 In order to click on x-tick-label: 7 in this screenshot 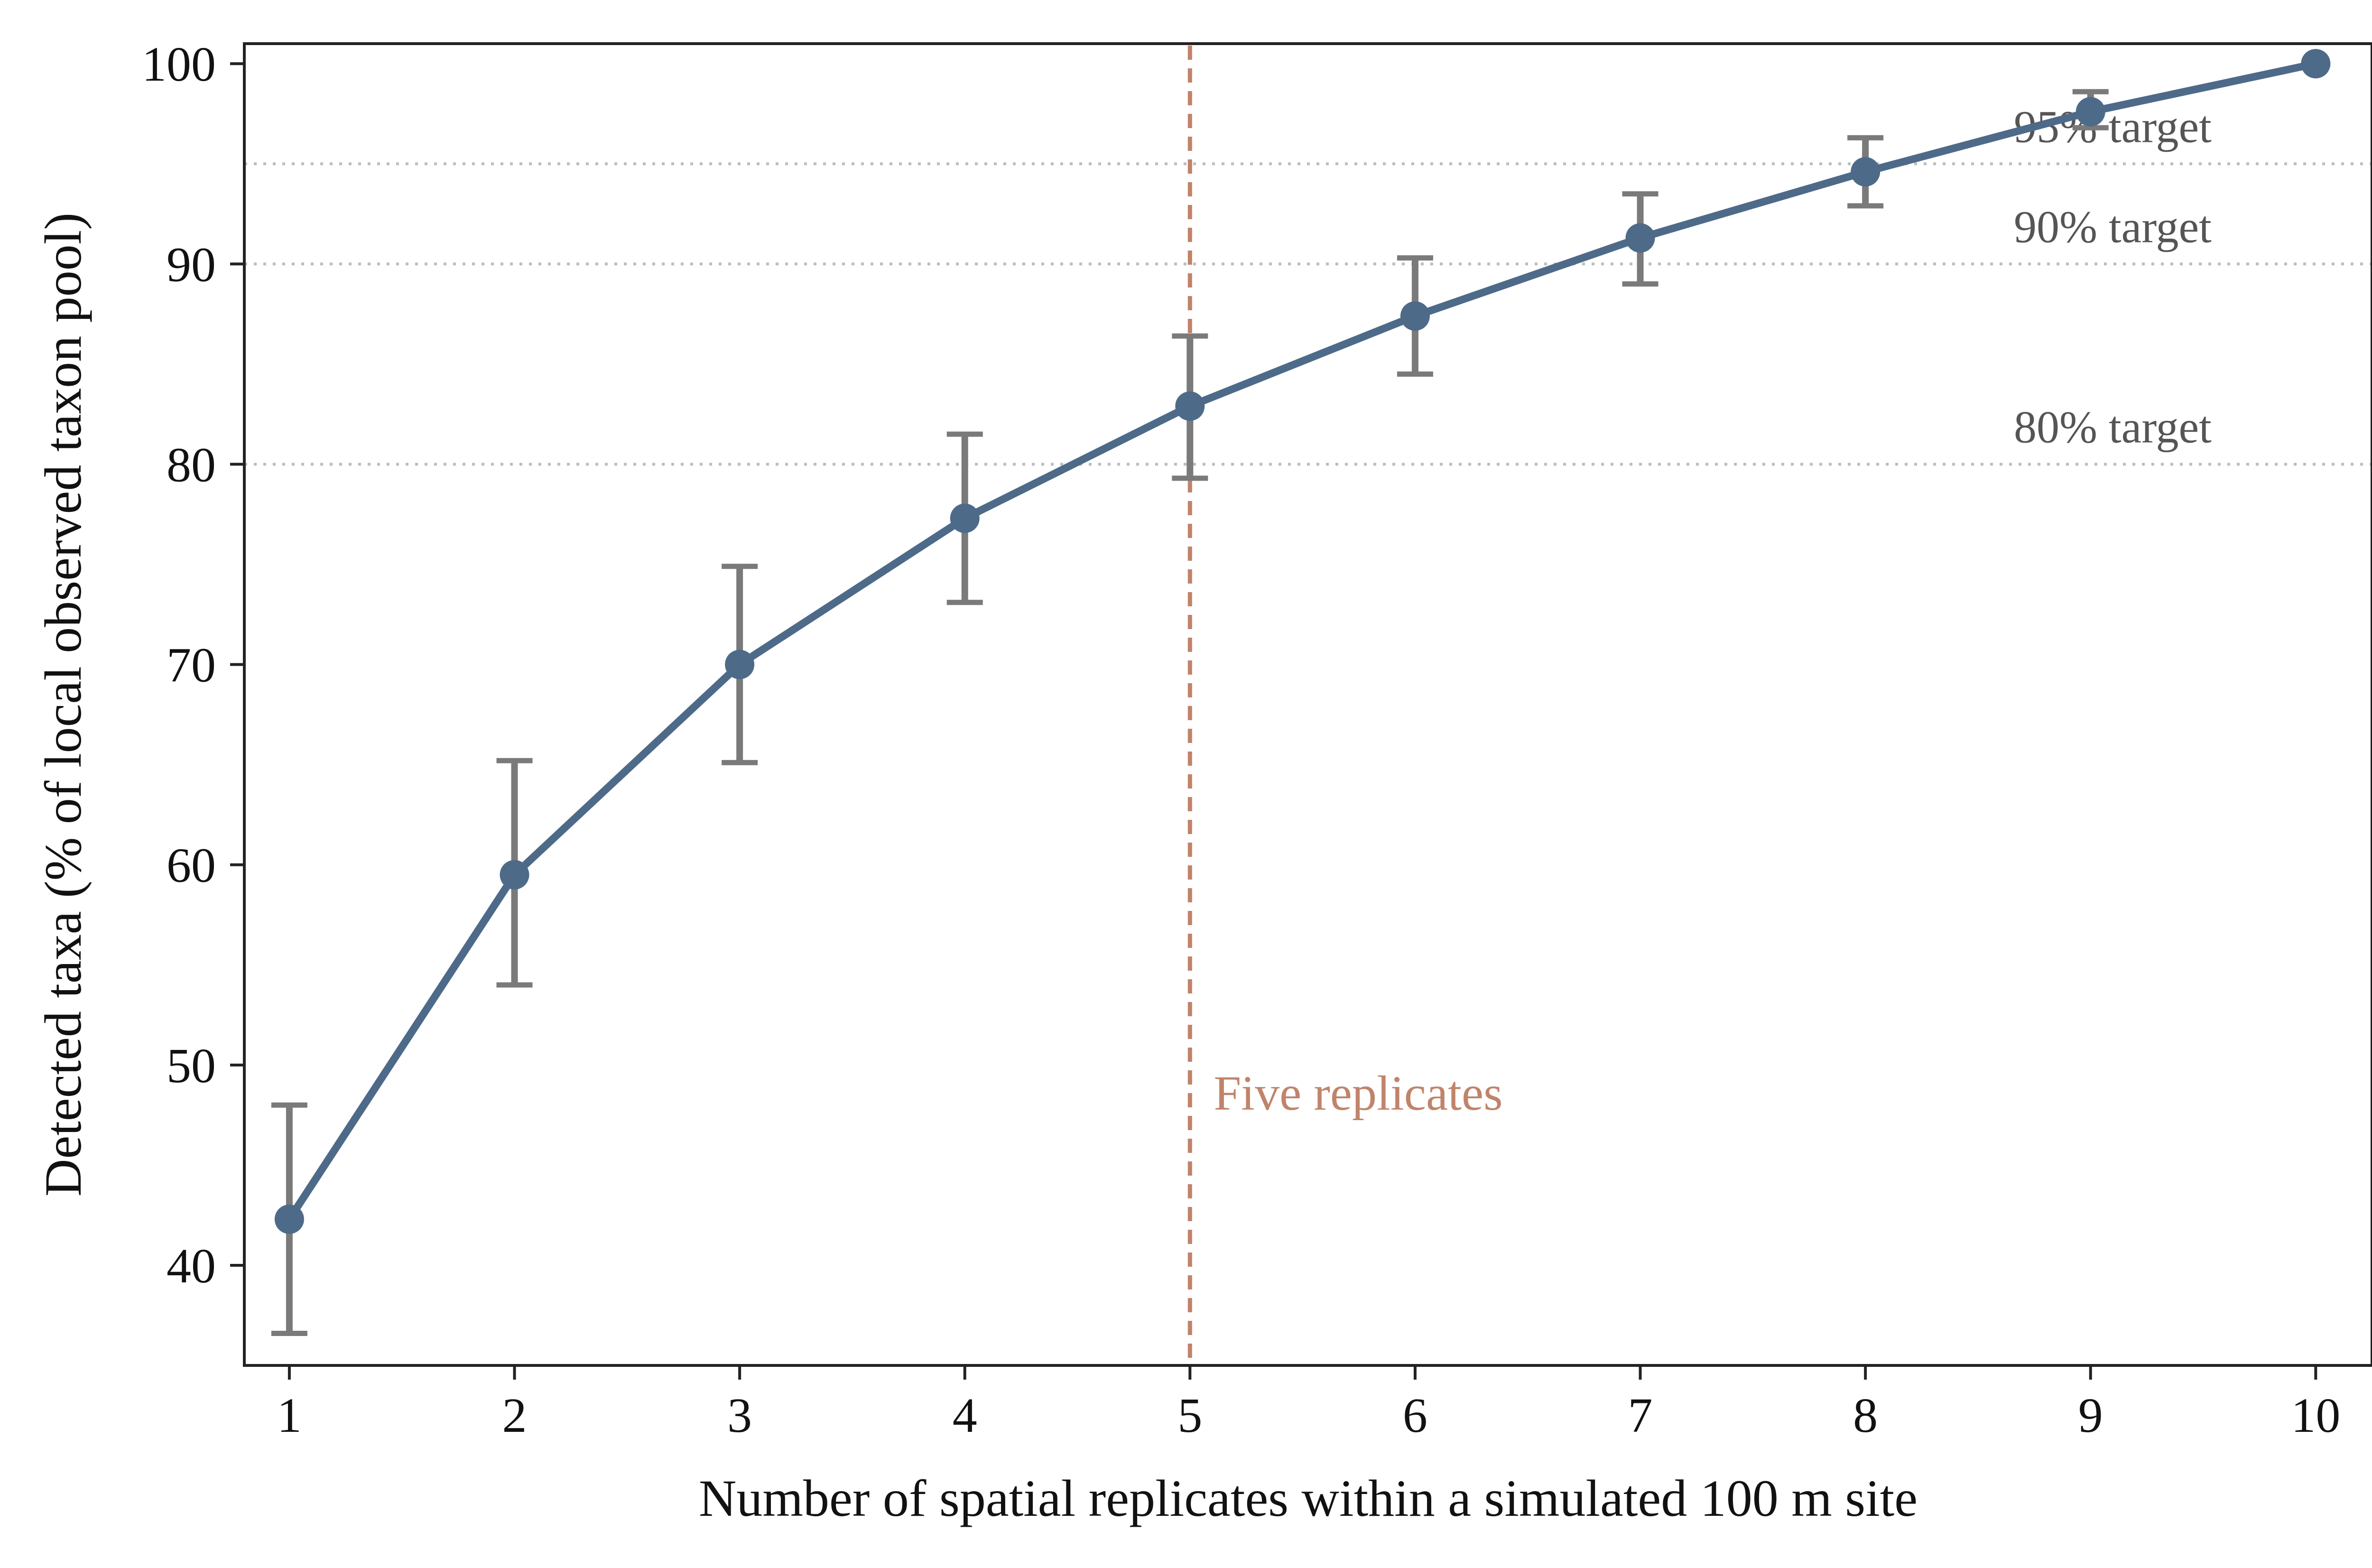, I will do `click(1640, 1415)`.